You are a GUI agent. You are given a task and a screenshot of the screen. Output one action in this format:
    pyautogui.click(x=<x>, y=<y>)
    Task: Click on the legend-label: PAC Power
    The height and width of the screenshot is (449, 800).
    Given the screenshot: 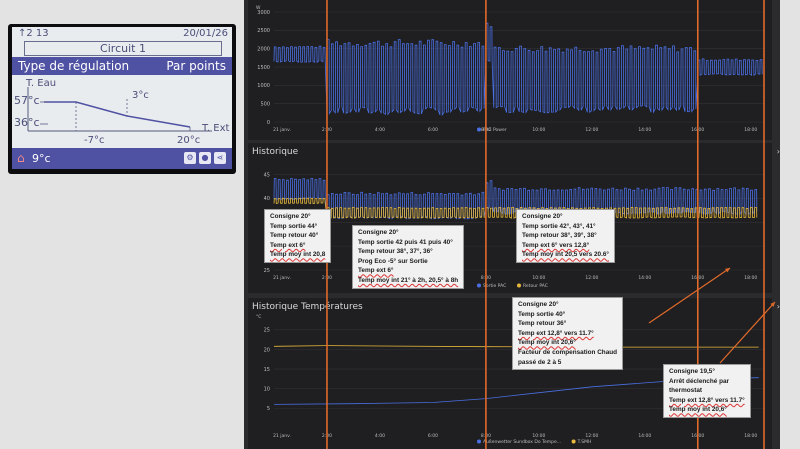 What is the action you would take?
    pyautogui.click(x=495, y=130)
    